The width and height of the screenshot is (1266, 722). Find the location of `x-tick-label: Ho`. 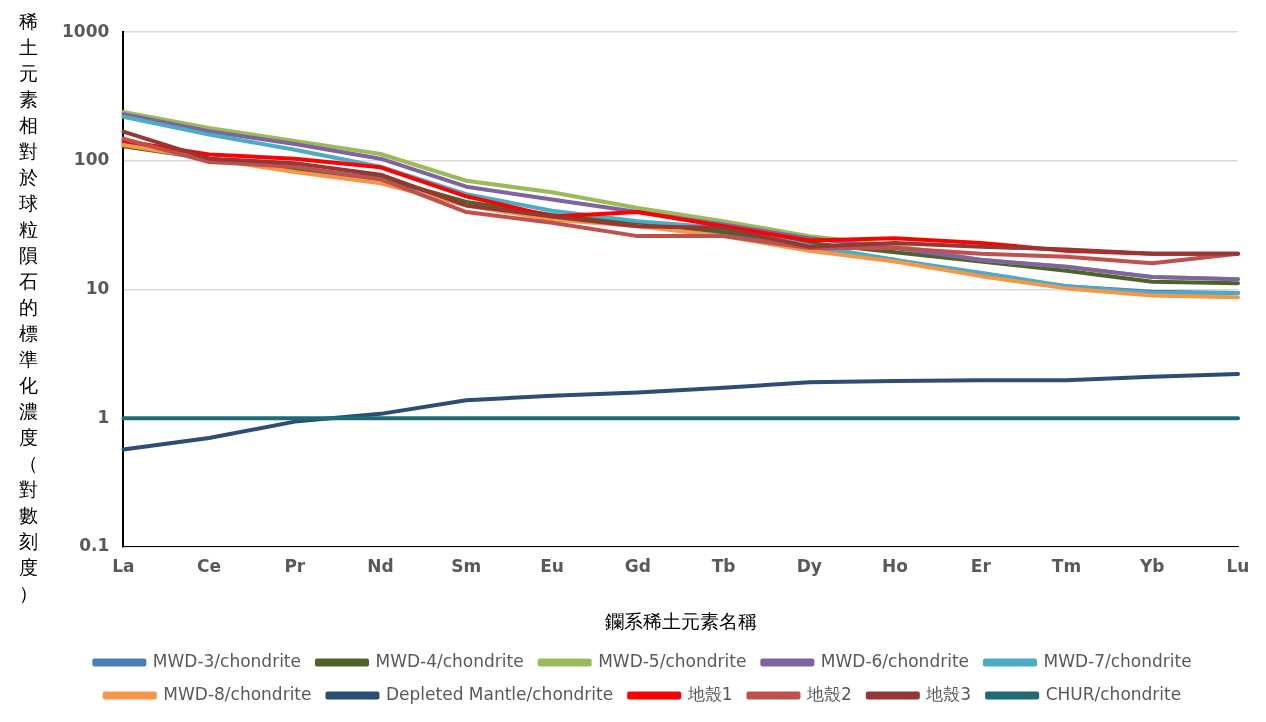

x-tick-label: Ho is located at coordinates (895, 566).